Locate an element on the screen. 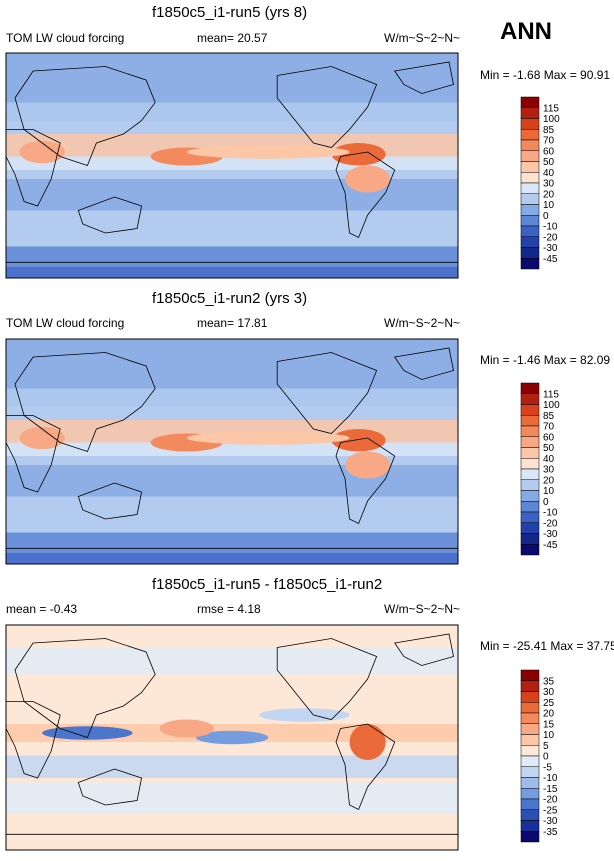 This screenshot has height=861, width=614. colorbar-tick-label: 25 is located at coordinates (549, 703).